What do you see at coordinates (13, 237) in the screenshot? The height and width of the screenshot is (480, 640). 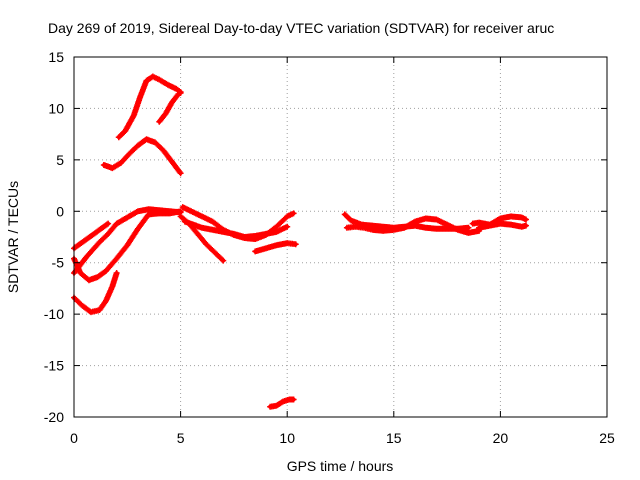 I see `y-axis-label: SDTVAR / TECUs` at bounding box center [13, 237].